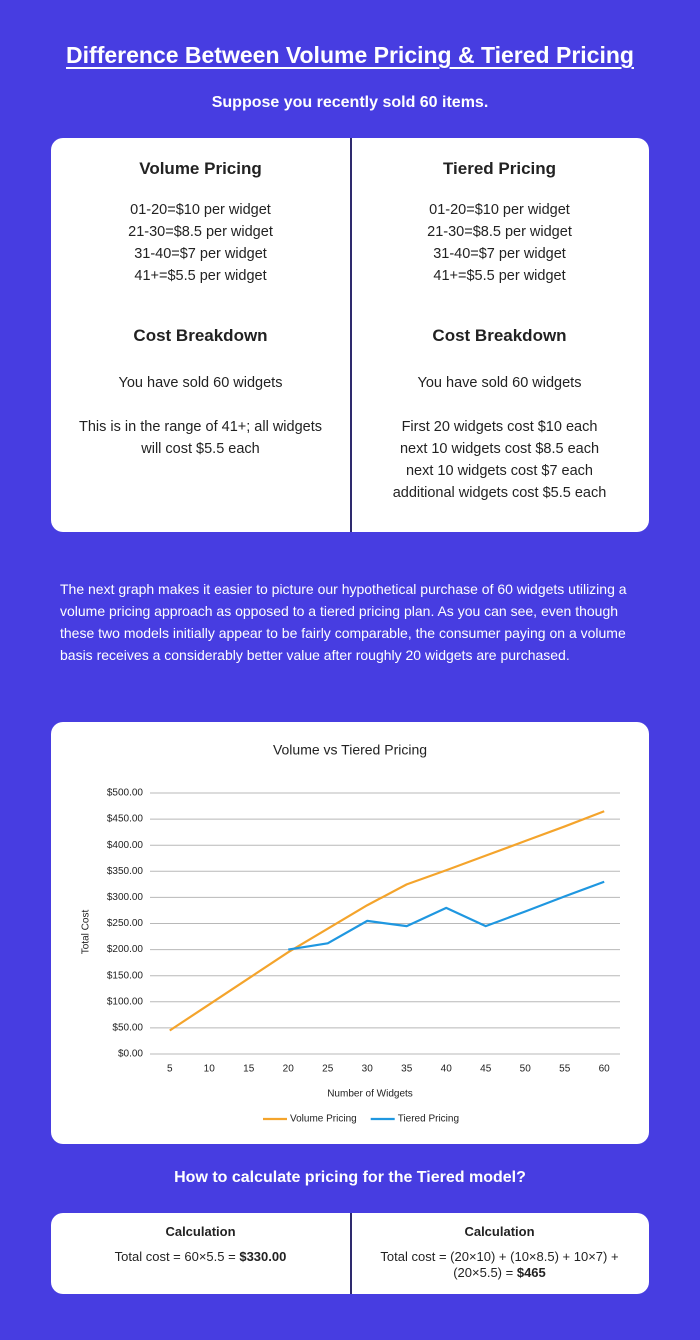 This screenshot has height=1340, width=700. What do you see at coordinates (130, 1054) in the screenshot?
I see `y-tick-label: $0.00` at bounding box center [130, 1054].